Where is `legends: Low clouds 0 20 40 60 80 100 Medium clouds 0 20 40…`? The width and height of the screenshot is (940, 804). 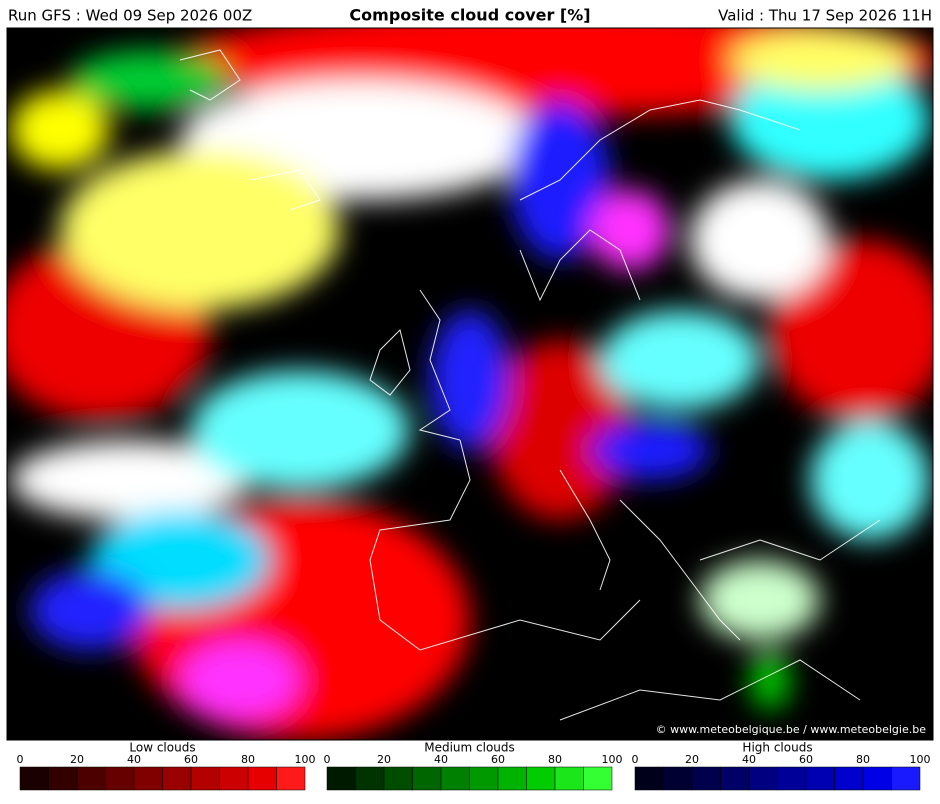
legends: Low clouds 0 20 40 60 80 100 Medium clouds 0 20 40… is located at coordinates (474, 766).